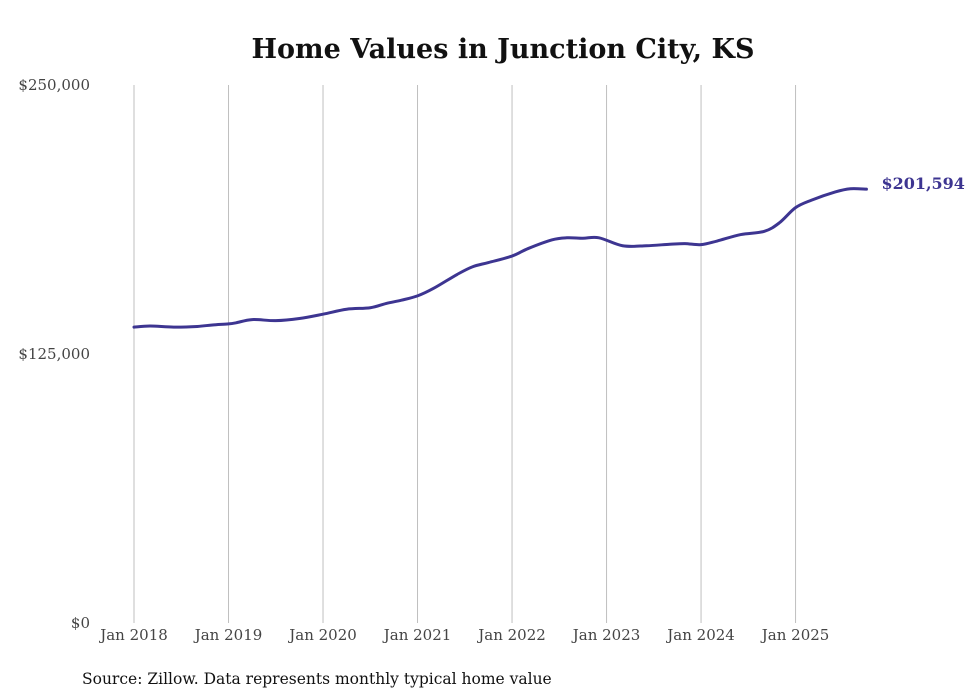 This screenshot has width=980, height=699. I want to click on y-tick-label: $250,000, so click(54, 85).